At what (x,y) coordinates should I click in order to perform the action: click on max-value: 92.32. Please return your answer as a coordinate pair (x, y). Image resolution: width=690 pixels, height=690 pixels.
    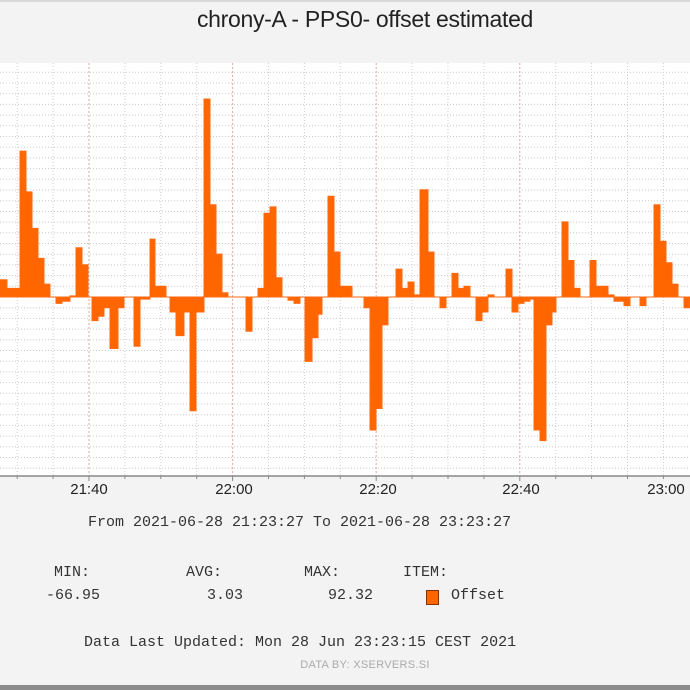
    Looking at the image, I should click on (351, 595).